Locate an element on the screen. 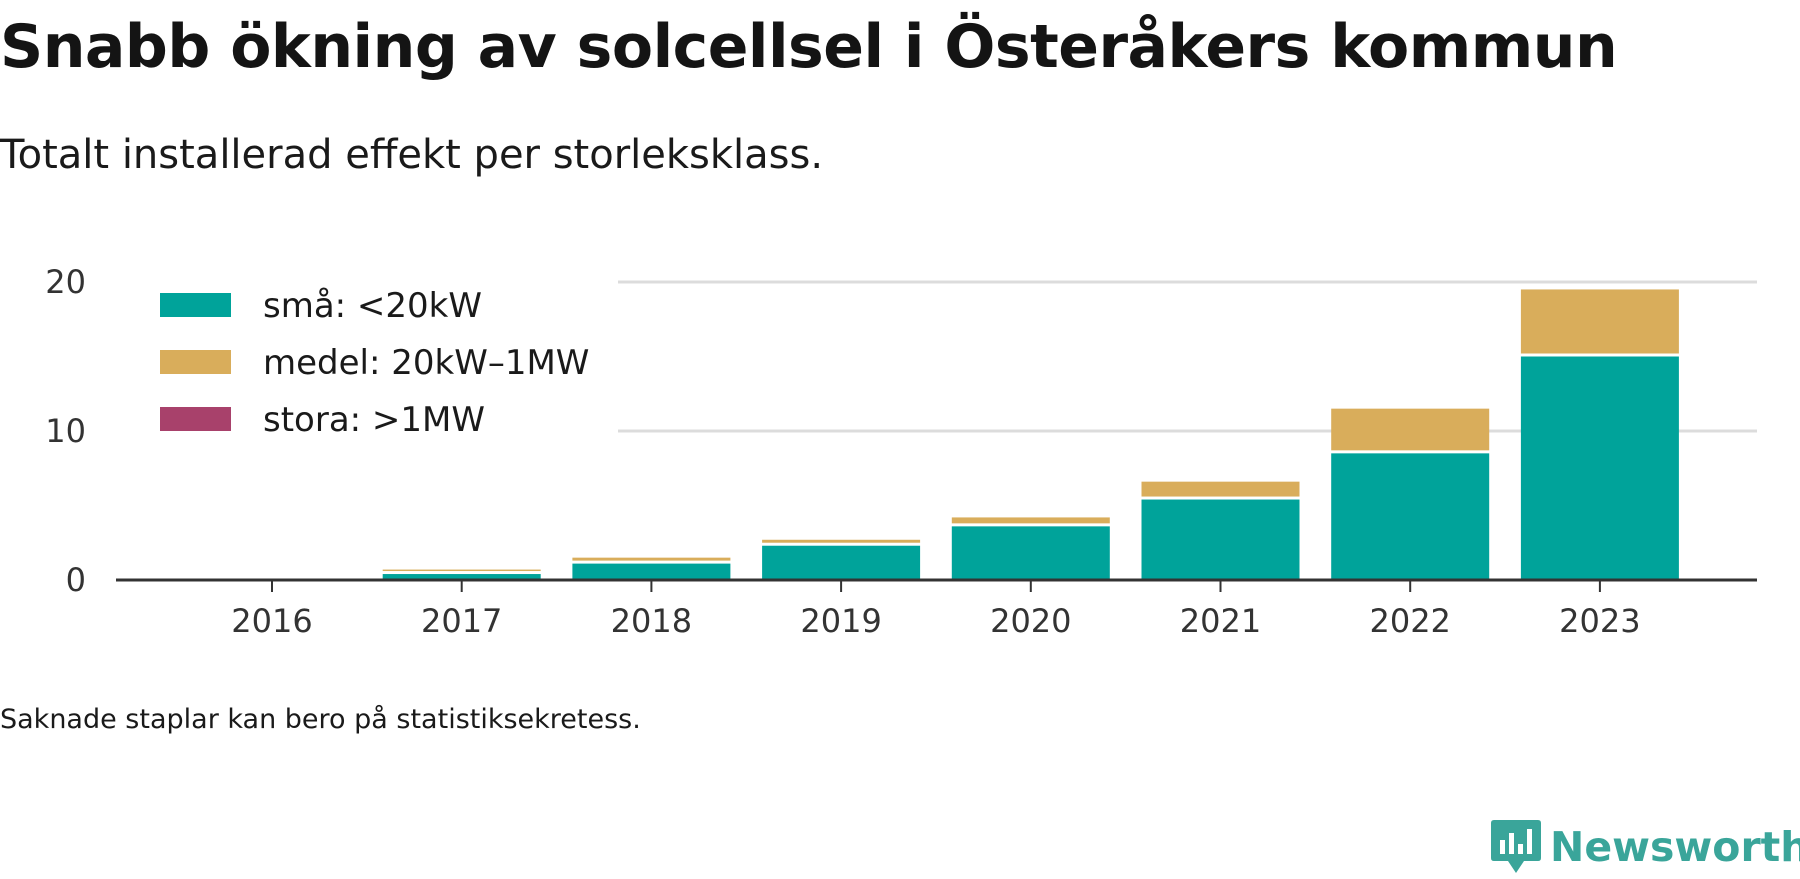 Image resolution: width=1800 pixels, height=879 pixels. y-tick-label: 20 is located at coordinates (65, 282).